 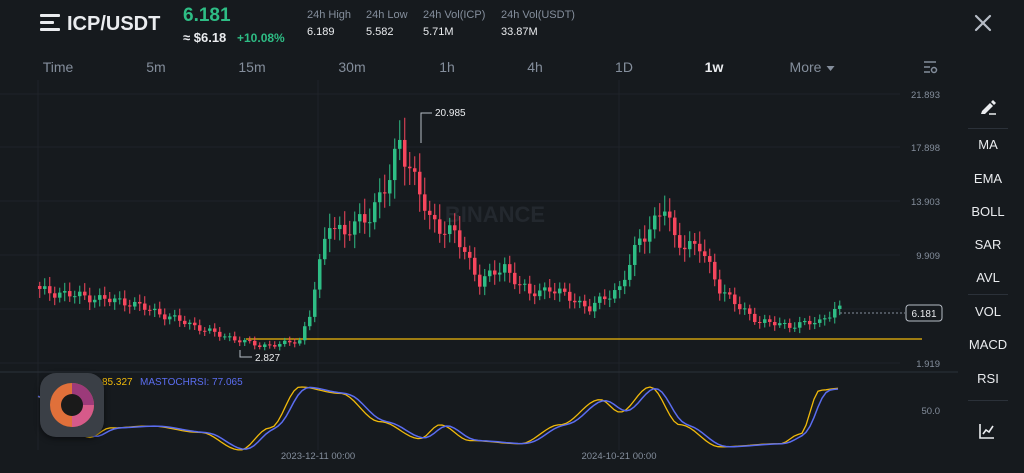 What do you see at coordinates (988, 378) in the screenshot?
I see `indicator-rsi: RSI` at bounding box center [988, 378].